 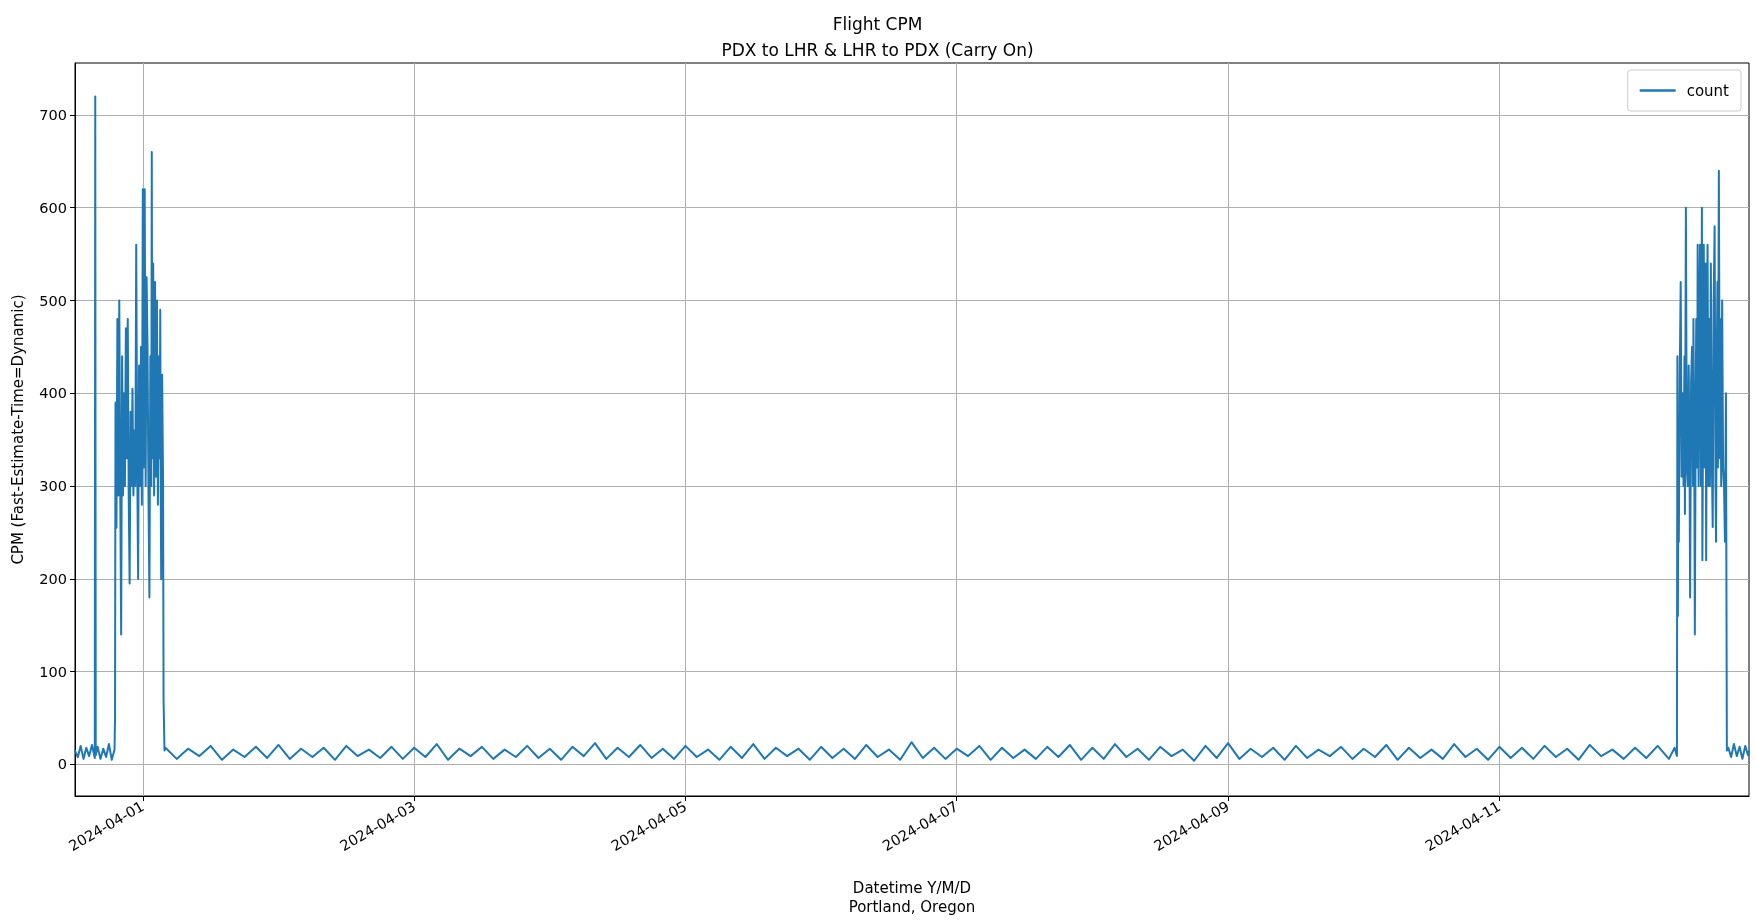 What do you see at coordinates (877, 23) in the screenshot?
I see `chart-title: Flight CPM` at bounding box center [877, 23].